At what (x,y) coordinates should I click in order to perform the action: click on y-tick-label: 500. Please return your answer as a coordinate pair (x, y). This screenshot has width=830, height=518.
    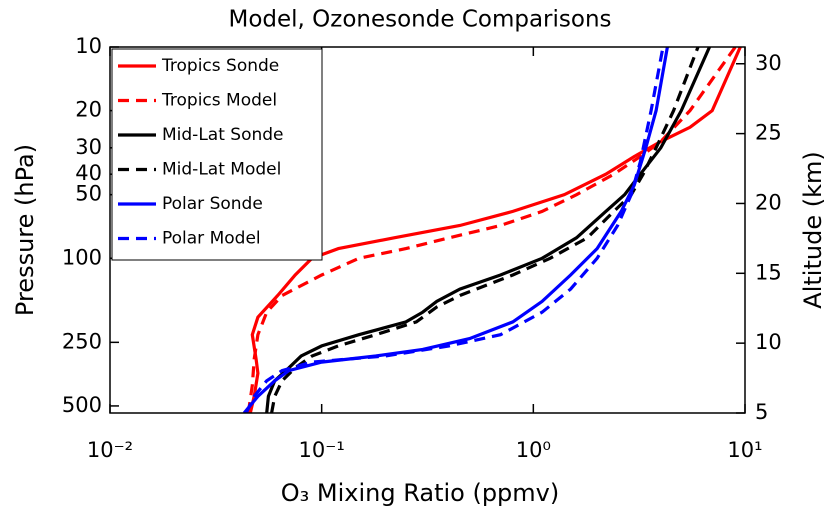
    Looking at the image, I should click on (82, 405).